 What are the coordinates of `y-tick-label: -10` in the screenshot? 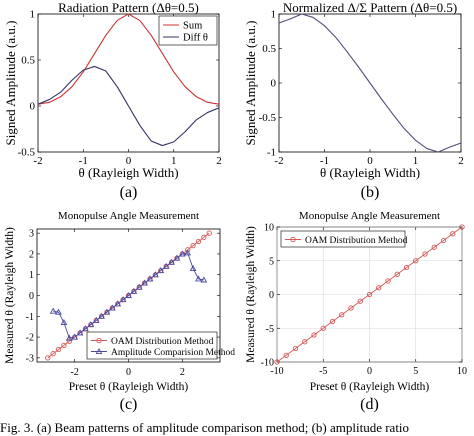 It's located at (267, 363).